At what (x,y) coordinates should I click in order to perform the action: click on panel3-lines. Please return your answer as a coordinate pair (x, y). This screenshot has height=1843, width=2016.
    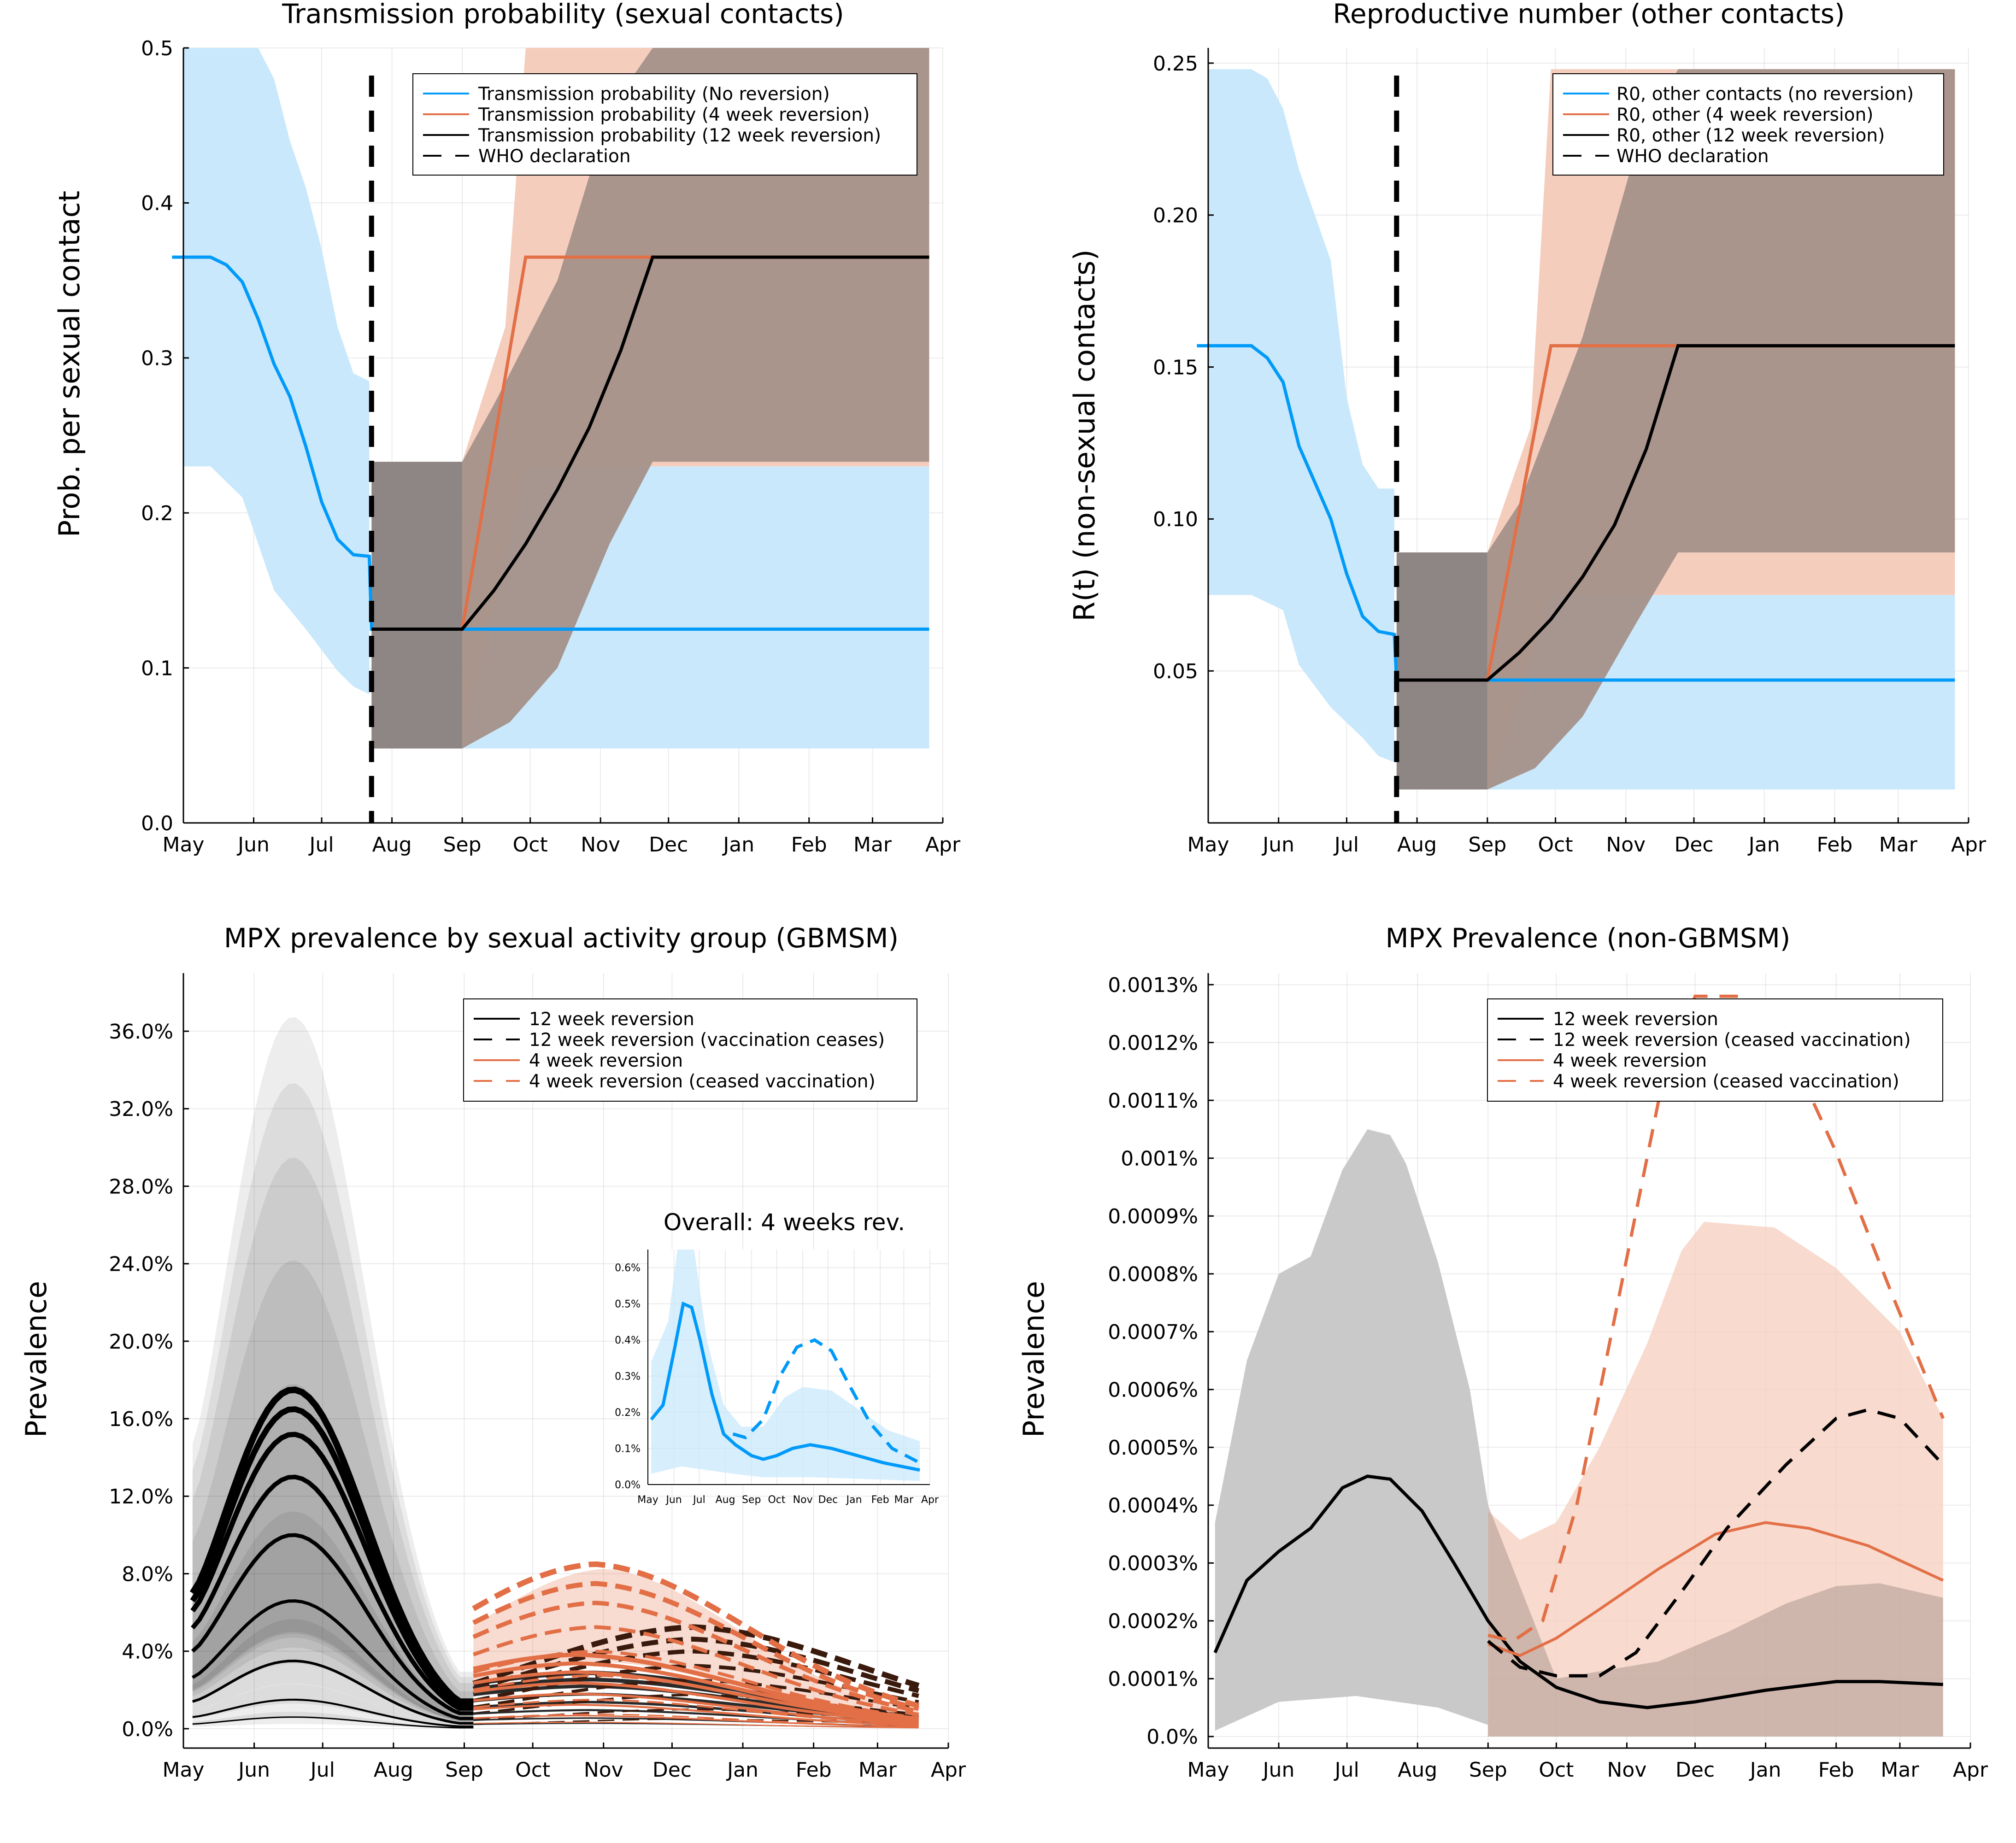
    Looking at the image, I should click on (554, 1557).